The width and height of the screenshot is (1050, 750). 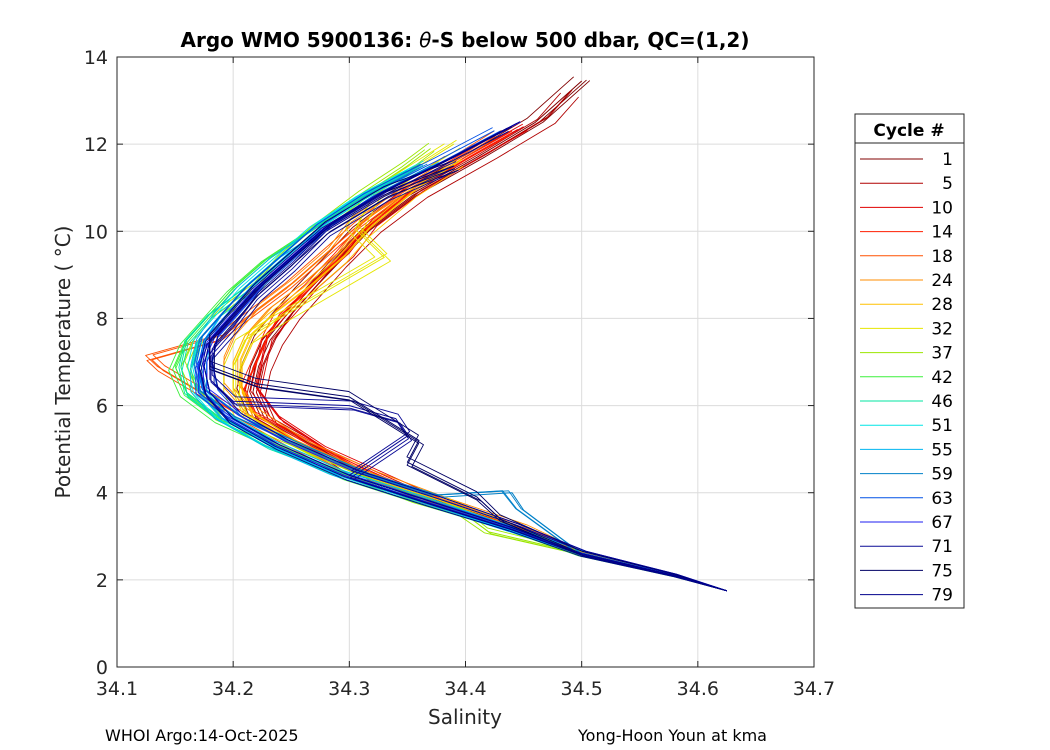 What do you see at coordinates (117, 689) in the screenshot?
I see `x-tick-label: 34.1` at bounding box center [117, 689].